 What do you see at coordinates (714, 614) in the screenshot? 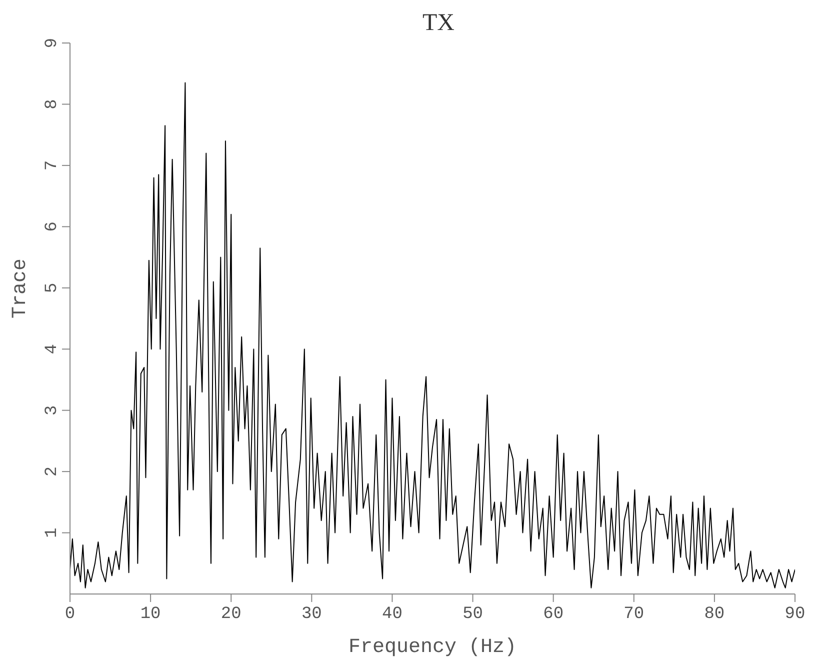
I see `x-tick-label: 80` at bounding box center [714, 614].